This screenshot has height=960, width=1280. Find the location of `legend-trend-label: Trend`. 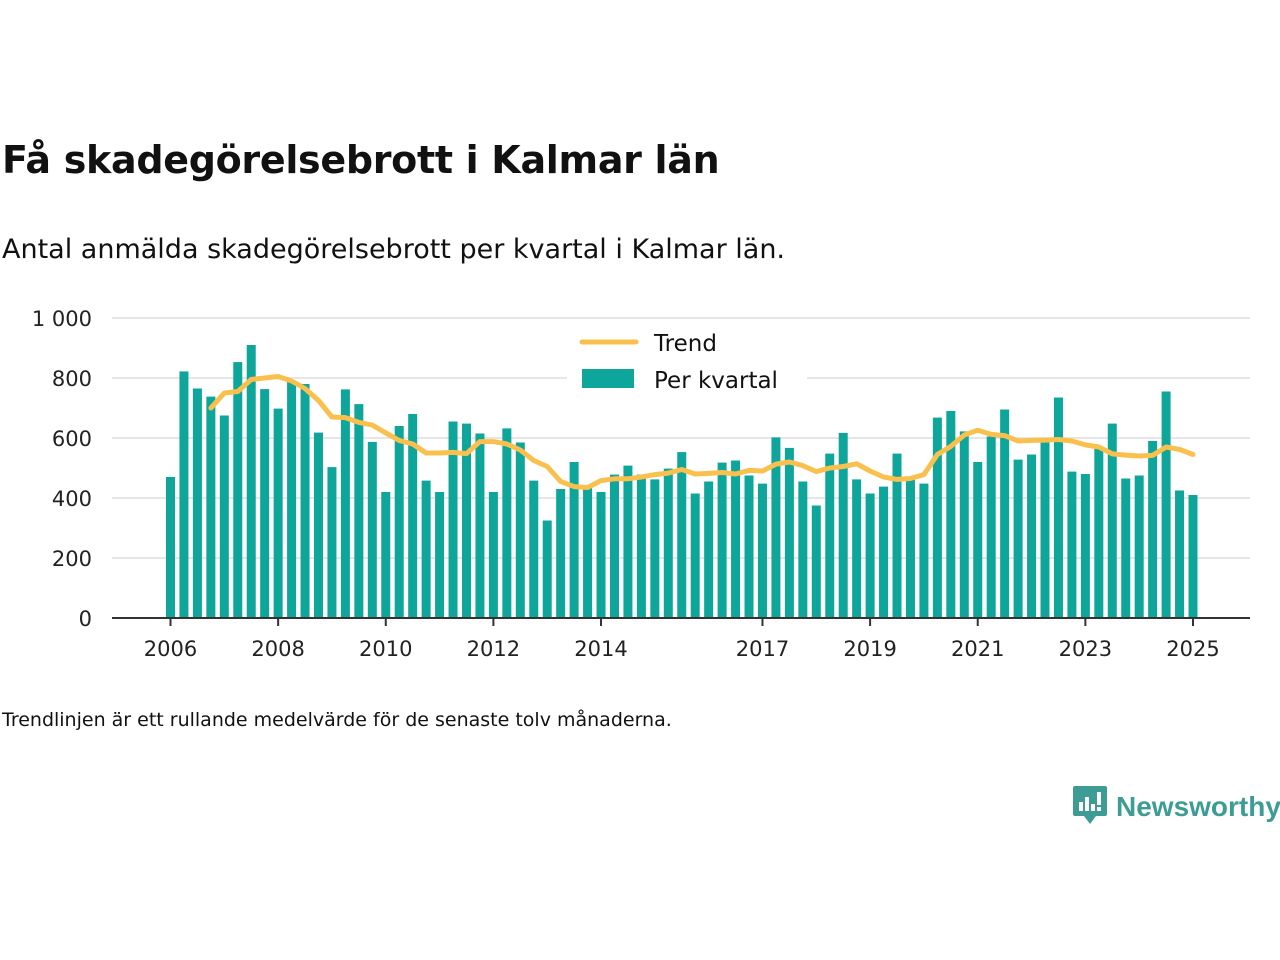

legend-trend-label: Trend is located at coordinates (685, 344).